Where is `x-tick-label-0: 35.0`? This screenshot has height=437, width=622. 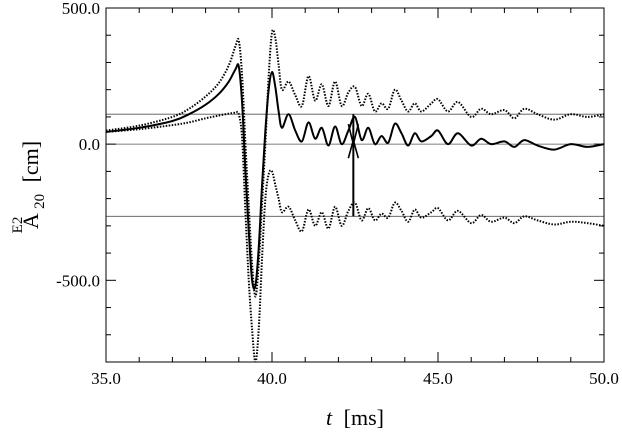
x-tick-label-0: 35.0 is located at coordinates (106, 378).